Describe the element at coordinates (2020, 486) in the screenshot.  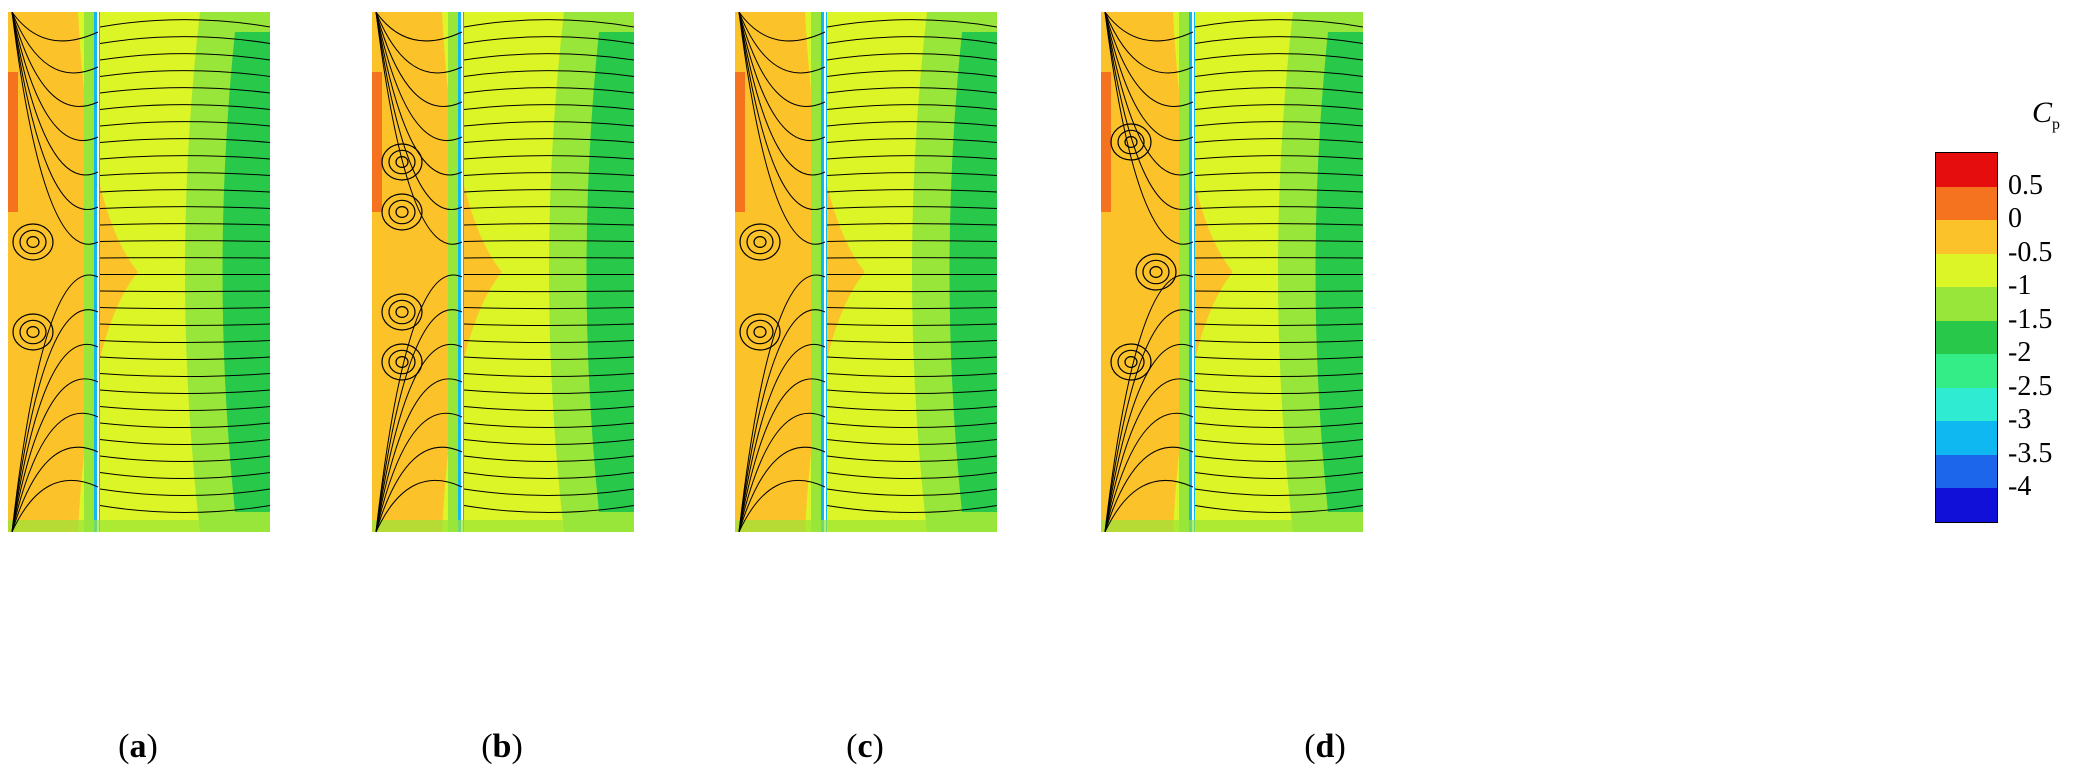
I see `colorbar-tick-label: -4` at that location.